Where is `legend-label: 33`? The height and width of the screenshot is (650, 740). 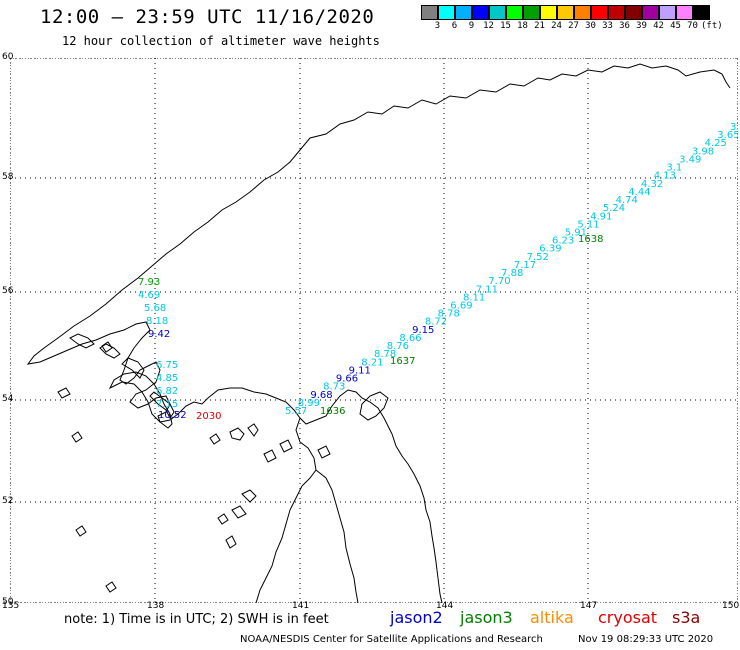
legend-label: 33 is located at coordinates (607, 26).